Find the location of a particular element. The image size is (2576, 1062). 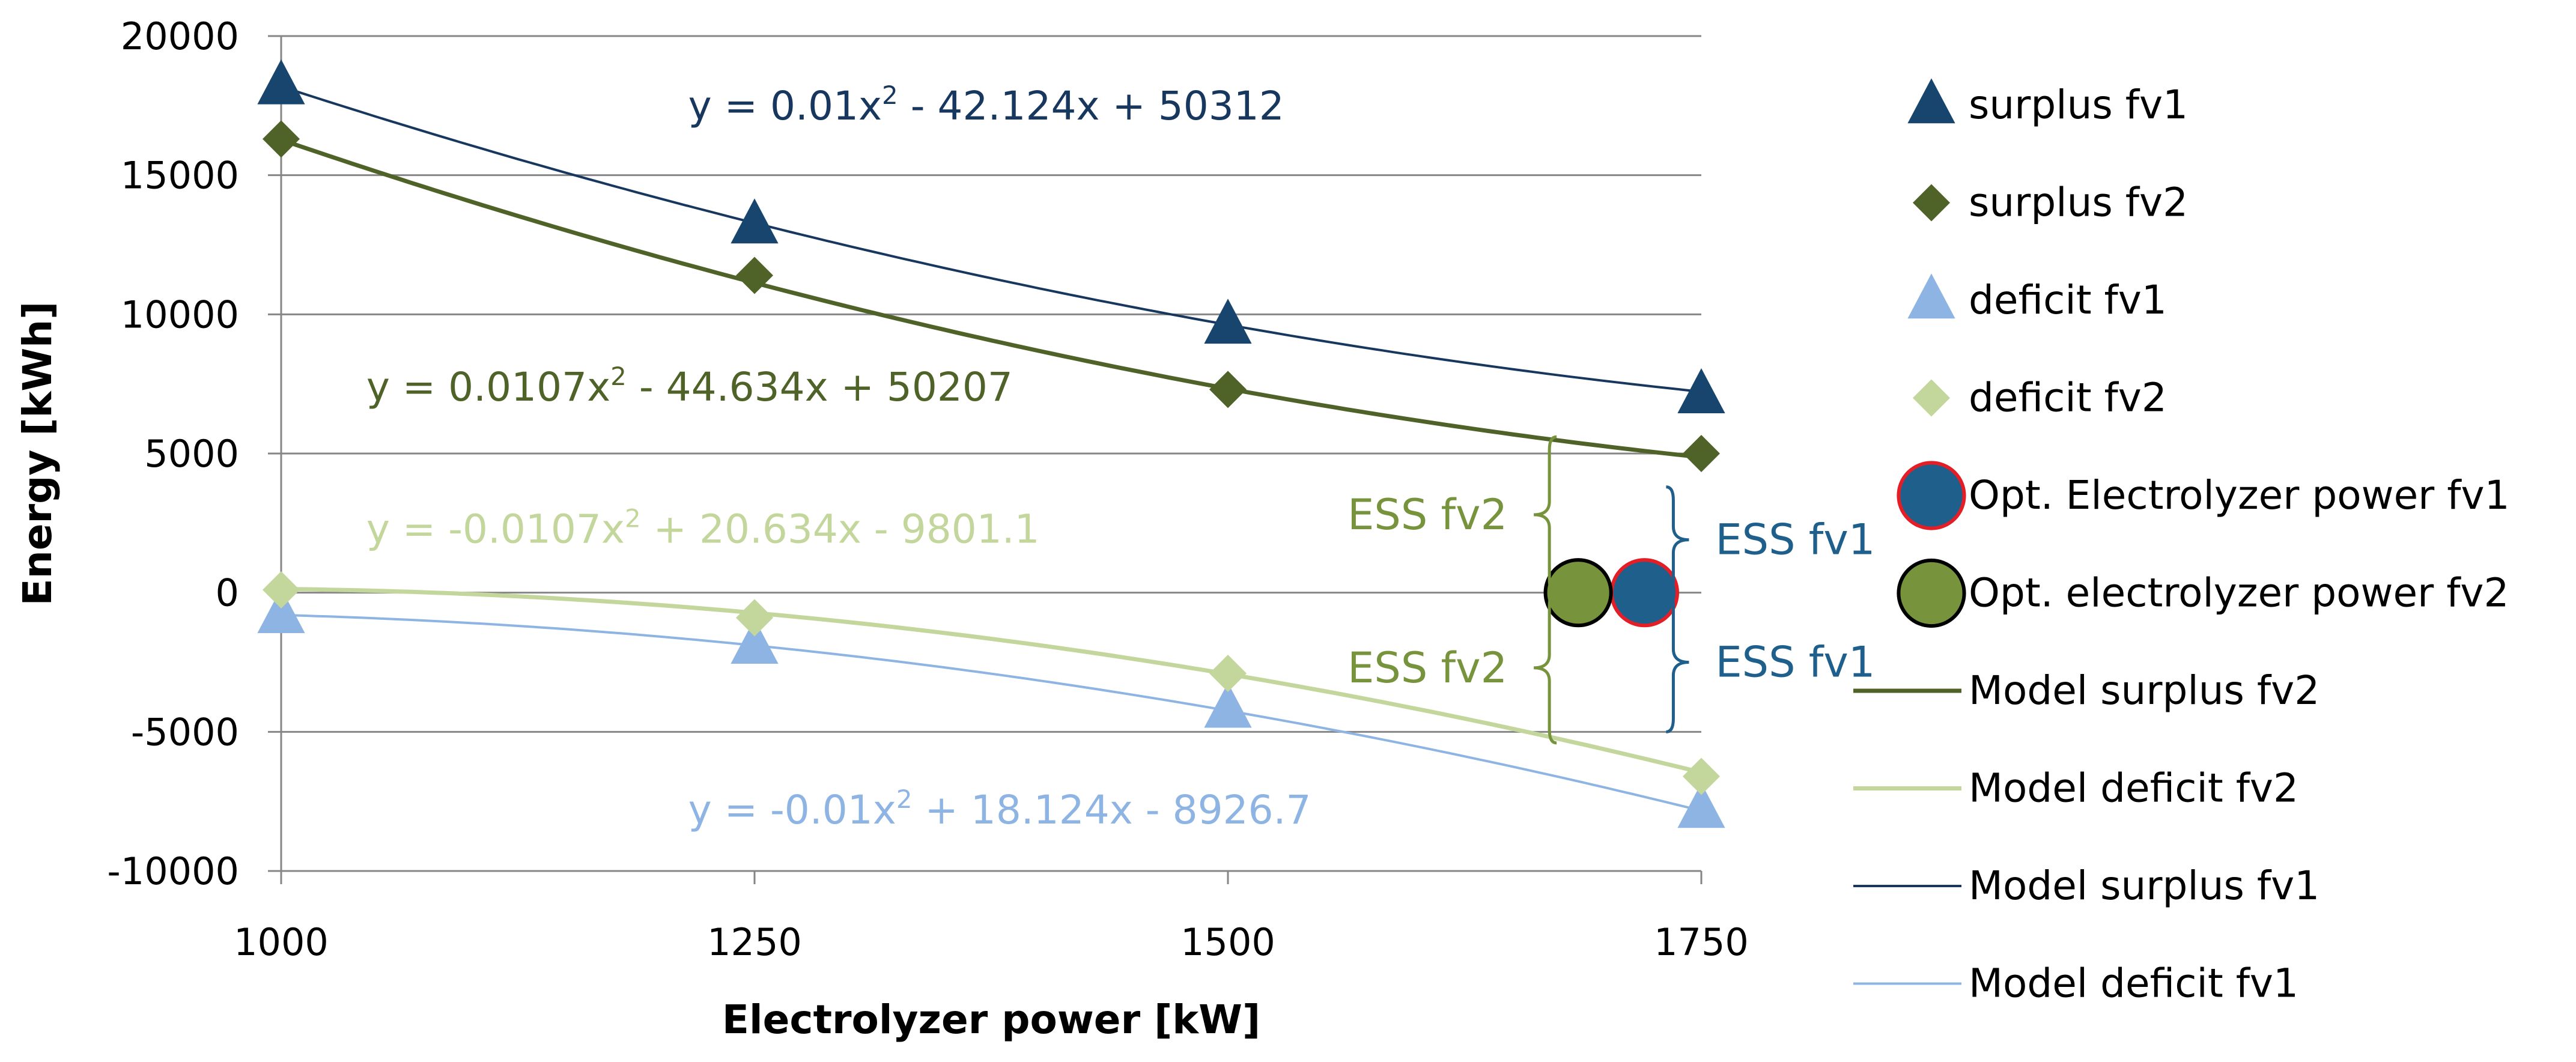

equation-label: y = -0.01x2 + 18.124x - 8926.7 is located at coordinates (999, 808).